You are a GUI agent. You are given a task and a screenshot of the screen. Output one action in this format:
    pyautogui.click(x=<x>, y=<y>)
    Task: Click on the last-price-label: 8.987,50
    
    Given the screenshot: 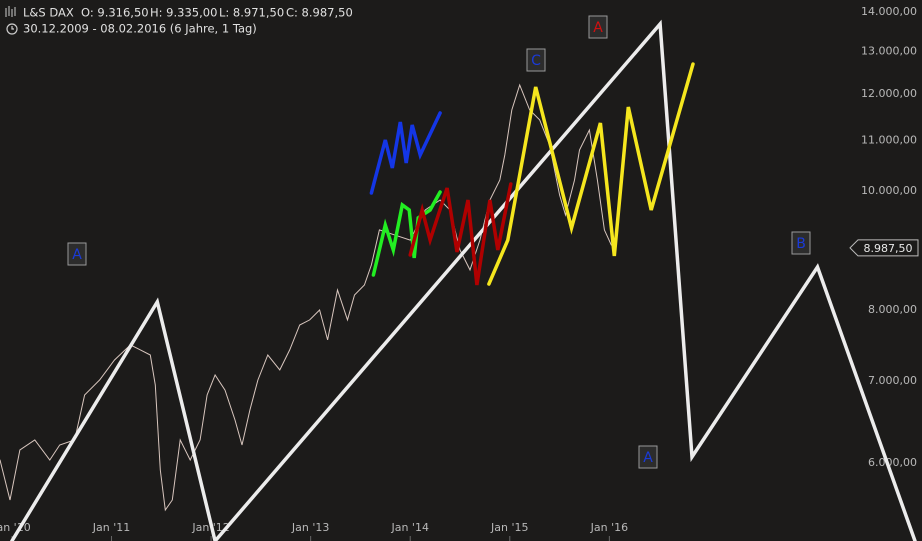 What is the action you would take?
    pyautogui.click(x=888, y=248)
    